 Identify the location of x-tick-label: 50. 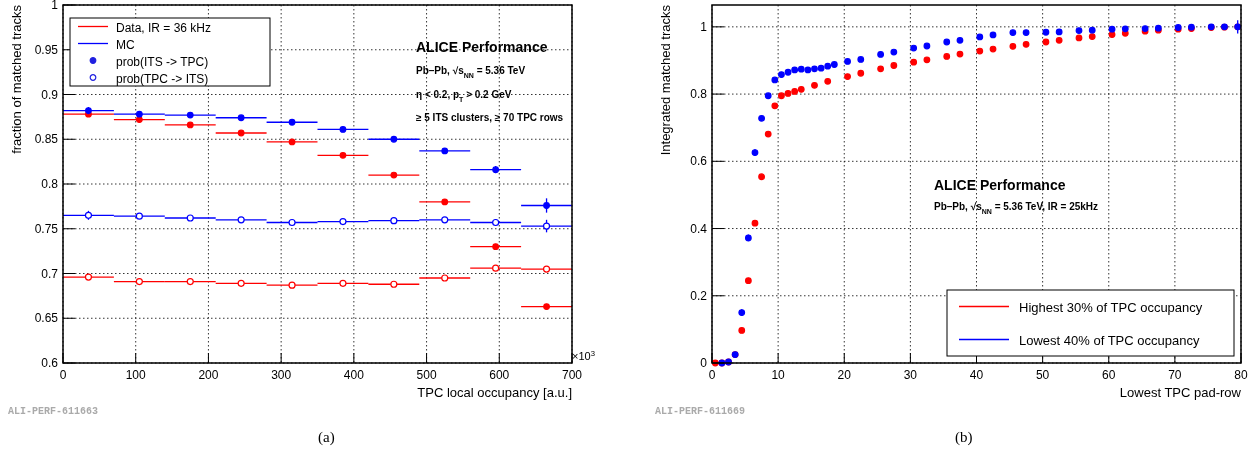
(1042, 375).